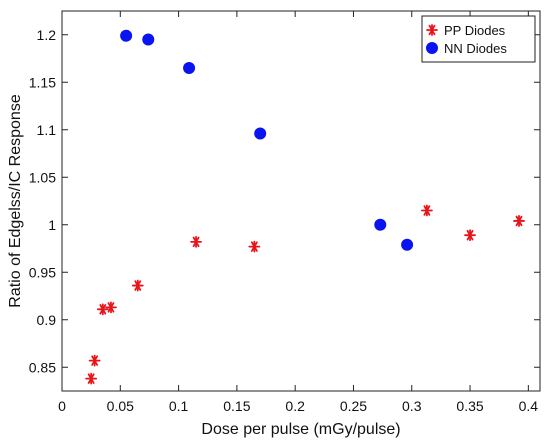 This screenshot has height=444, width=550. I want to click on y-axis-title: Ratio of Edgelss/IC Response, so click(15, 201).